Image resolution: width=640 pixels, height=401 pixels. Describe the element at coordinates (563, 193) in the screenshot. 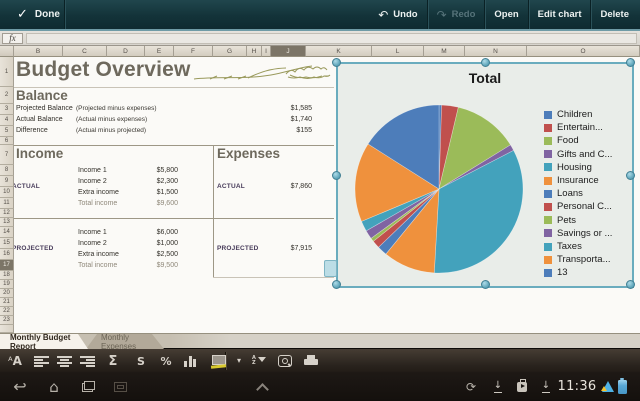

I see `legend-item: Loans` at that location.